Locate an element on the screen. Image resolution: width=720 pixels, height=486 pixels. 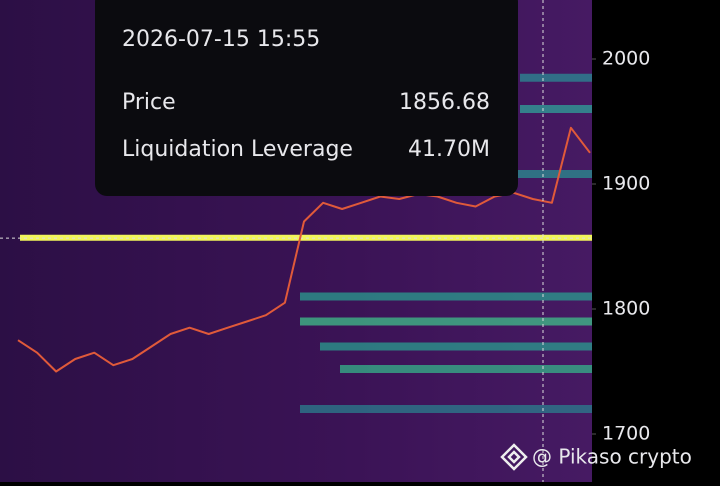
tooltip-time: 2026-07-15 15:55 is located at coordinates (221, 39).